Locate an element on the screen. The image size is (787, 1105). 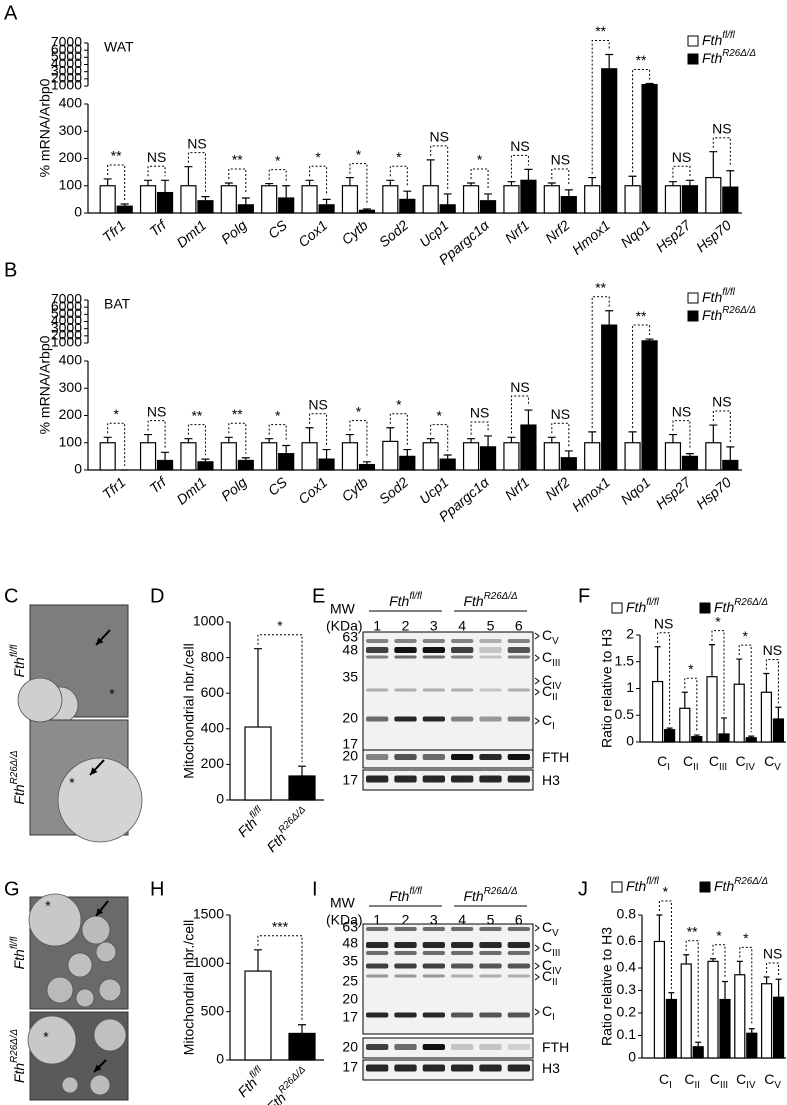
legend-label: FthR26Δ/Δ is located at coordinates (729, 57).